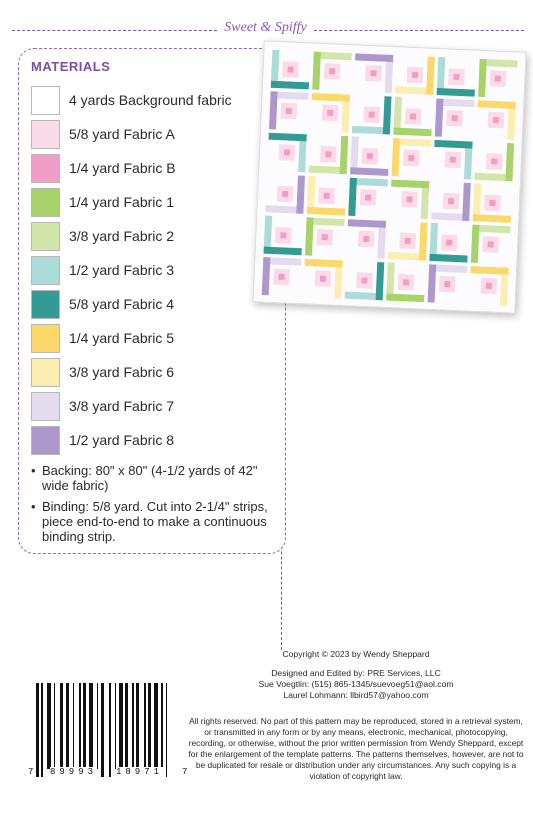 Image resolution: width=533 pixels, height=826 pixels. I want to click on material-label: 1/2 yard Fabric 8, so click(122, 440).